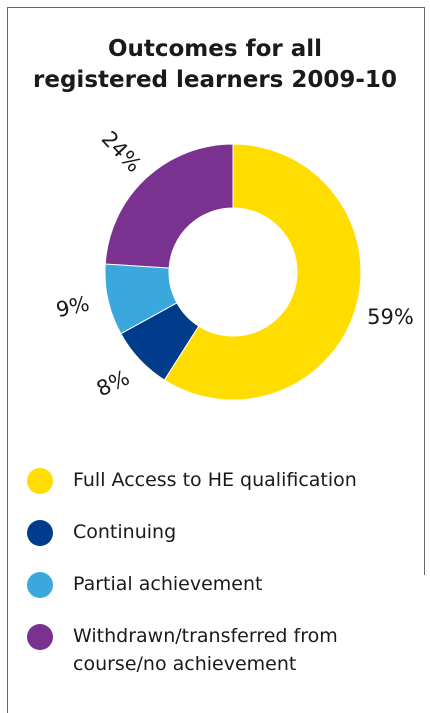 The height and width of the screenshot is (713, 430). I want to click on legend-label: Partial achievement, so click(168, 584).